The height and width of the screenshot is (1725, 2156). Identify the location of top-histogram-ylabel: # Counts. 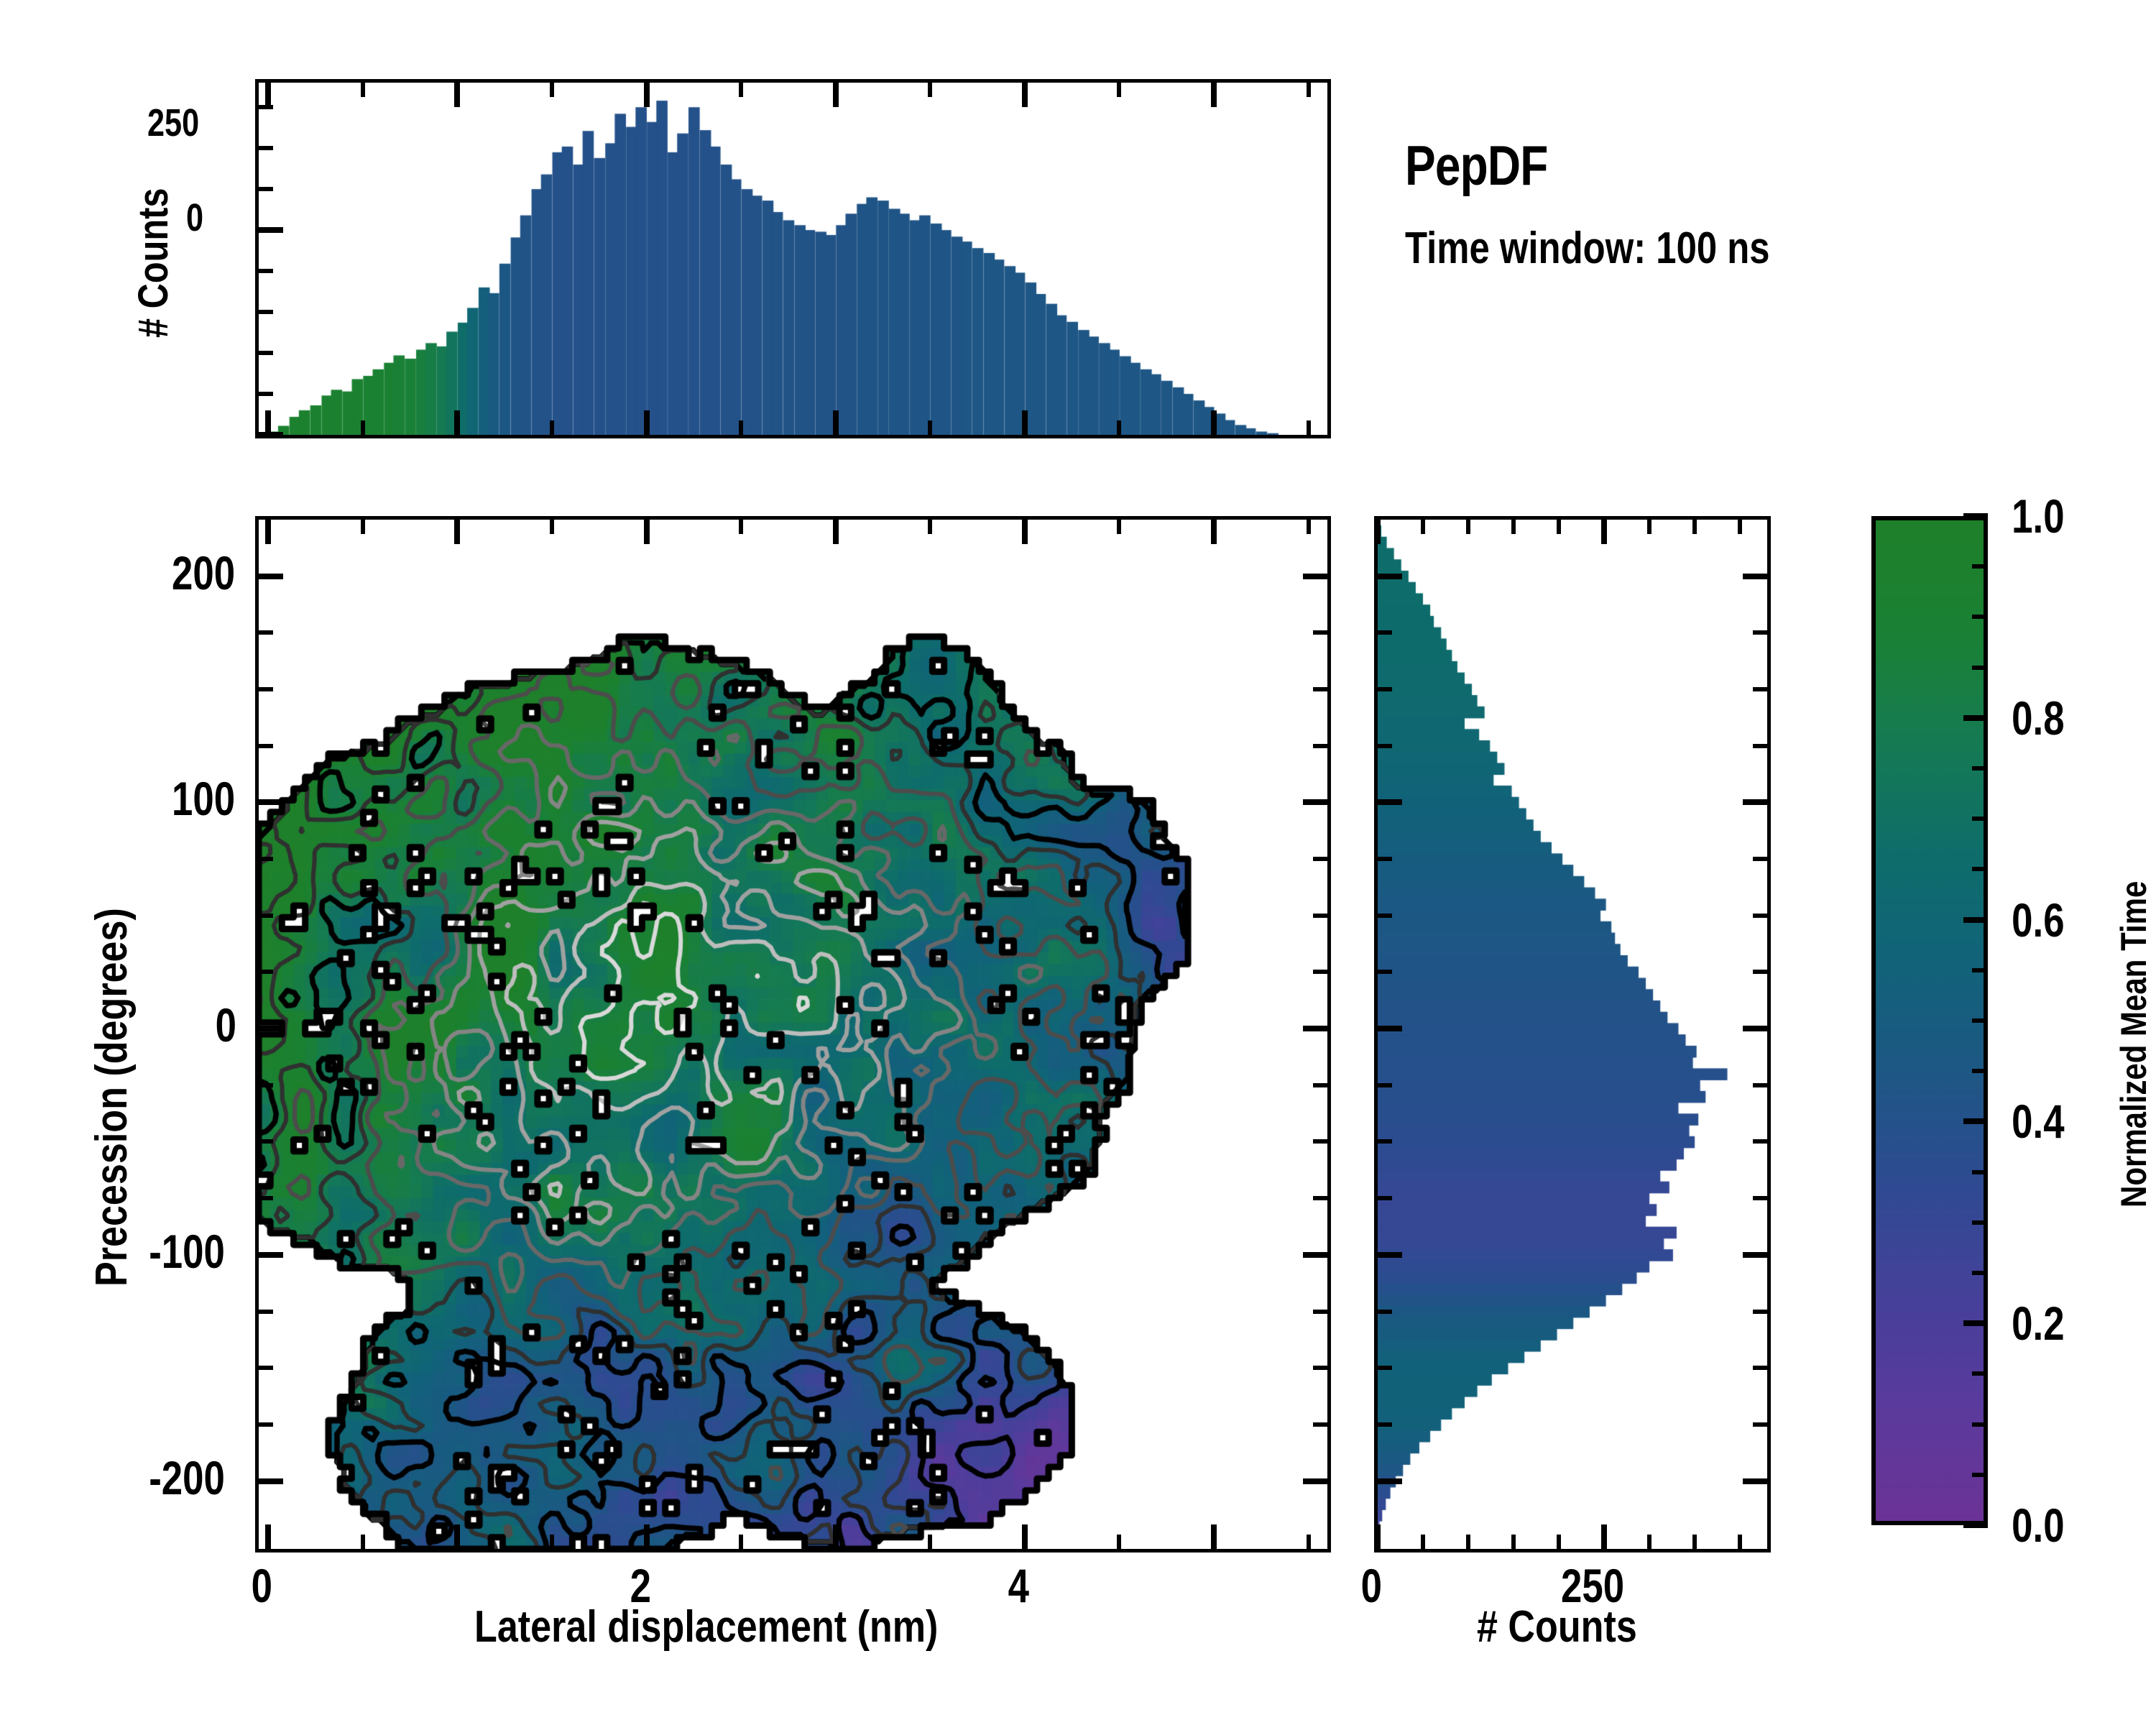
(153, 263).